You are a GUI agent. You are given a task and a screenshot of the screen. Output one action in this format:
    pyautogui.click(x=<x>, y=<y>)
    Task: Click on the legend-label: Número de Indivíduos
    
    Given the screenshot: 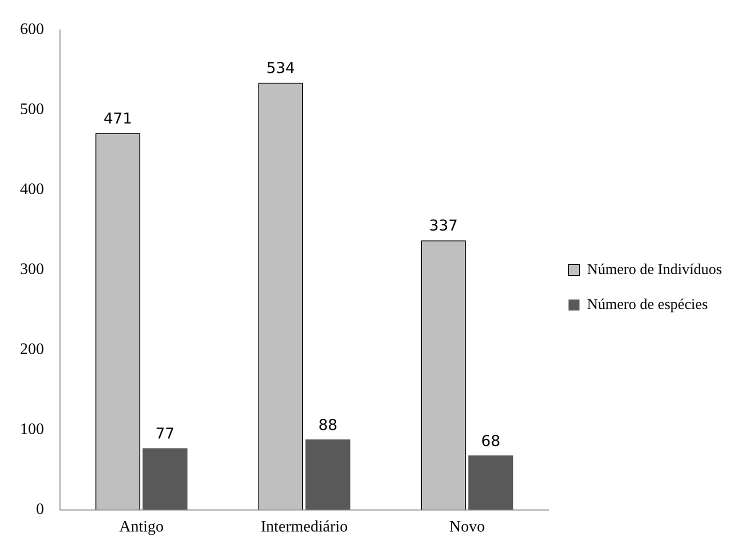 What is the action you would take?
    pyautogui.click(x=654, y=270)
    